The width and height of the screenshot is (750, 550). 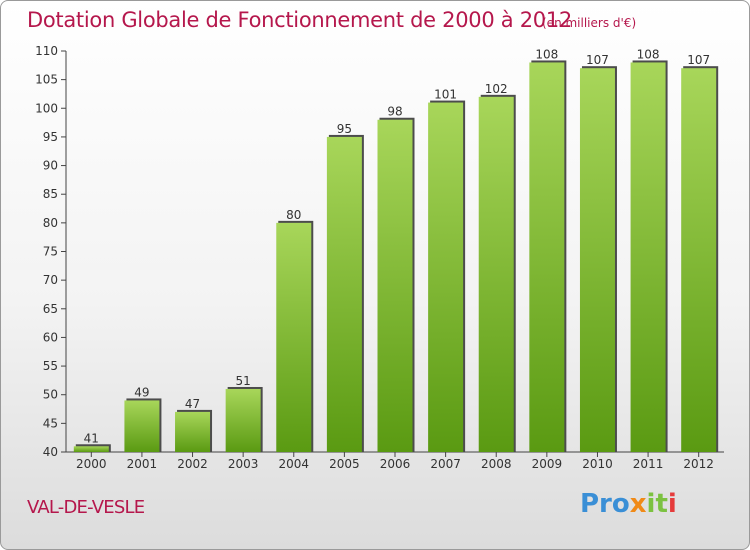 What do you see at coordinates (496, 274) in the screenshot?
I see `bar-2008` at bounding box center [496, 274].